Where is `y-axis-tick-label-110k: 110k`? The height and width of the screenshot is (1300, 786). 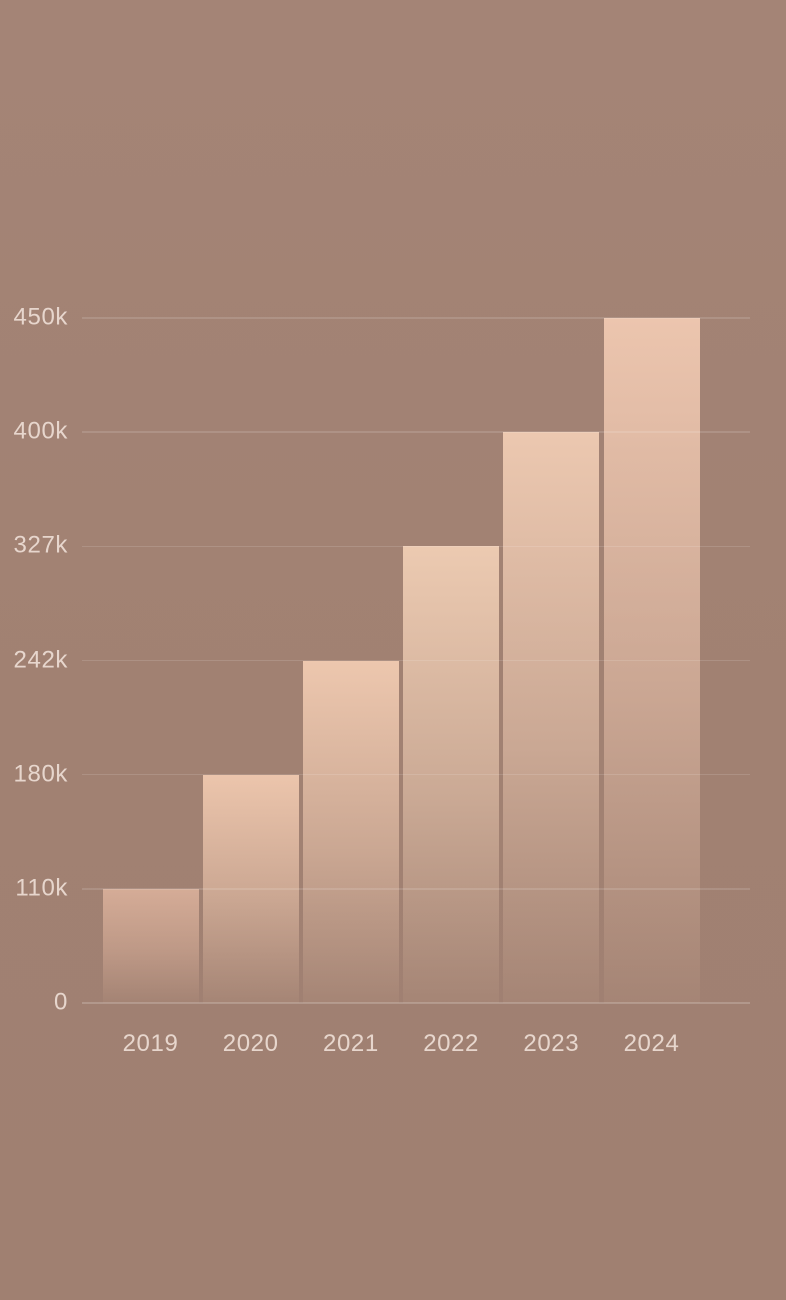
y-axis-tick-label-110k: 110k is located at coordinates (41, 888).